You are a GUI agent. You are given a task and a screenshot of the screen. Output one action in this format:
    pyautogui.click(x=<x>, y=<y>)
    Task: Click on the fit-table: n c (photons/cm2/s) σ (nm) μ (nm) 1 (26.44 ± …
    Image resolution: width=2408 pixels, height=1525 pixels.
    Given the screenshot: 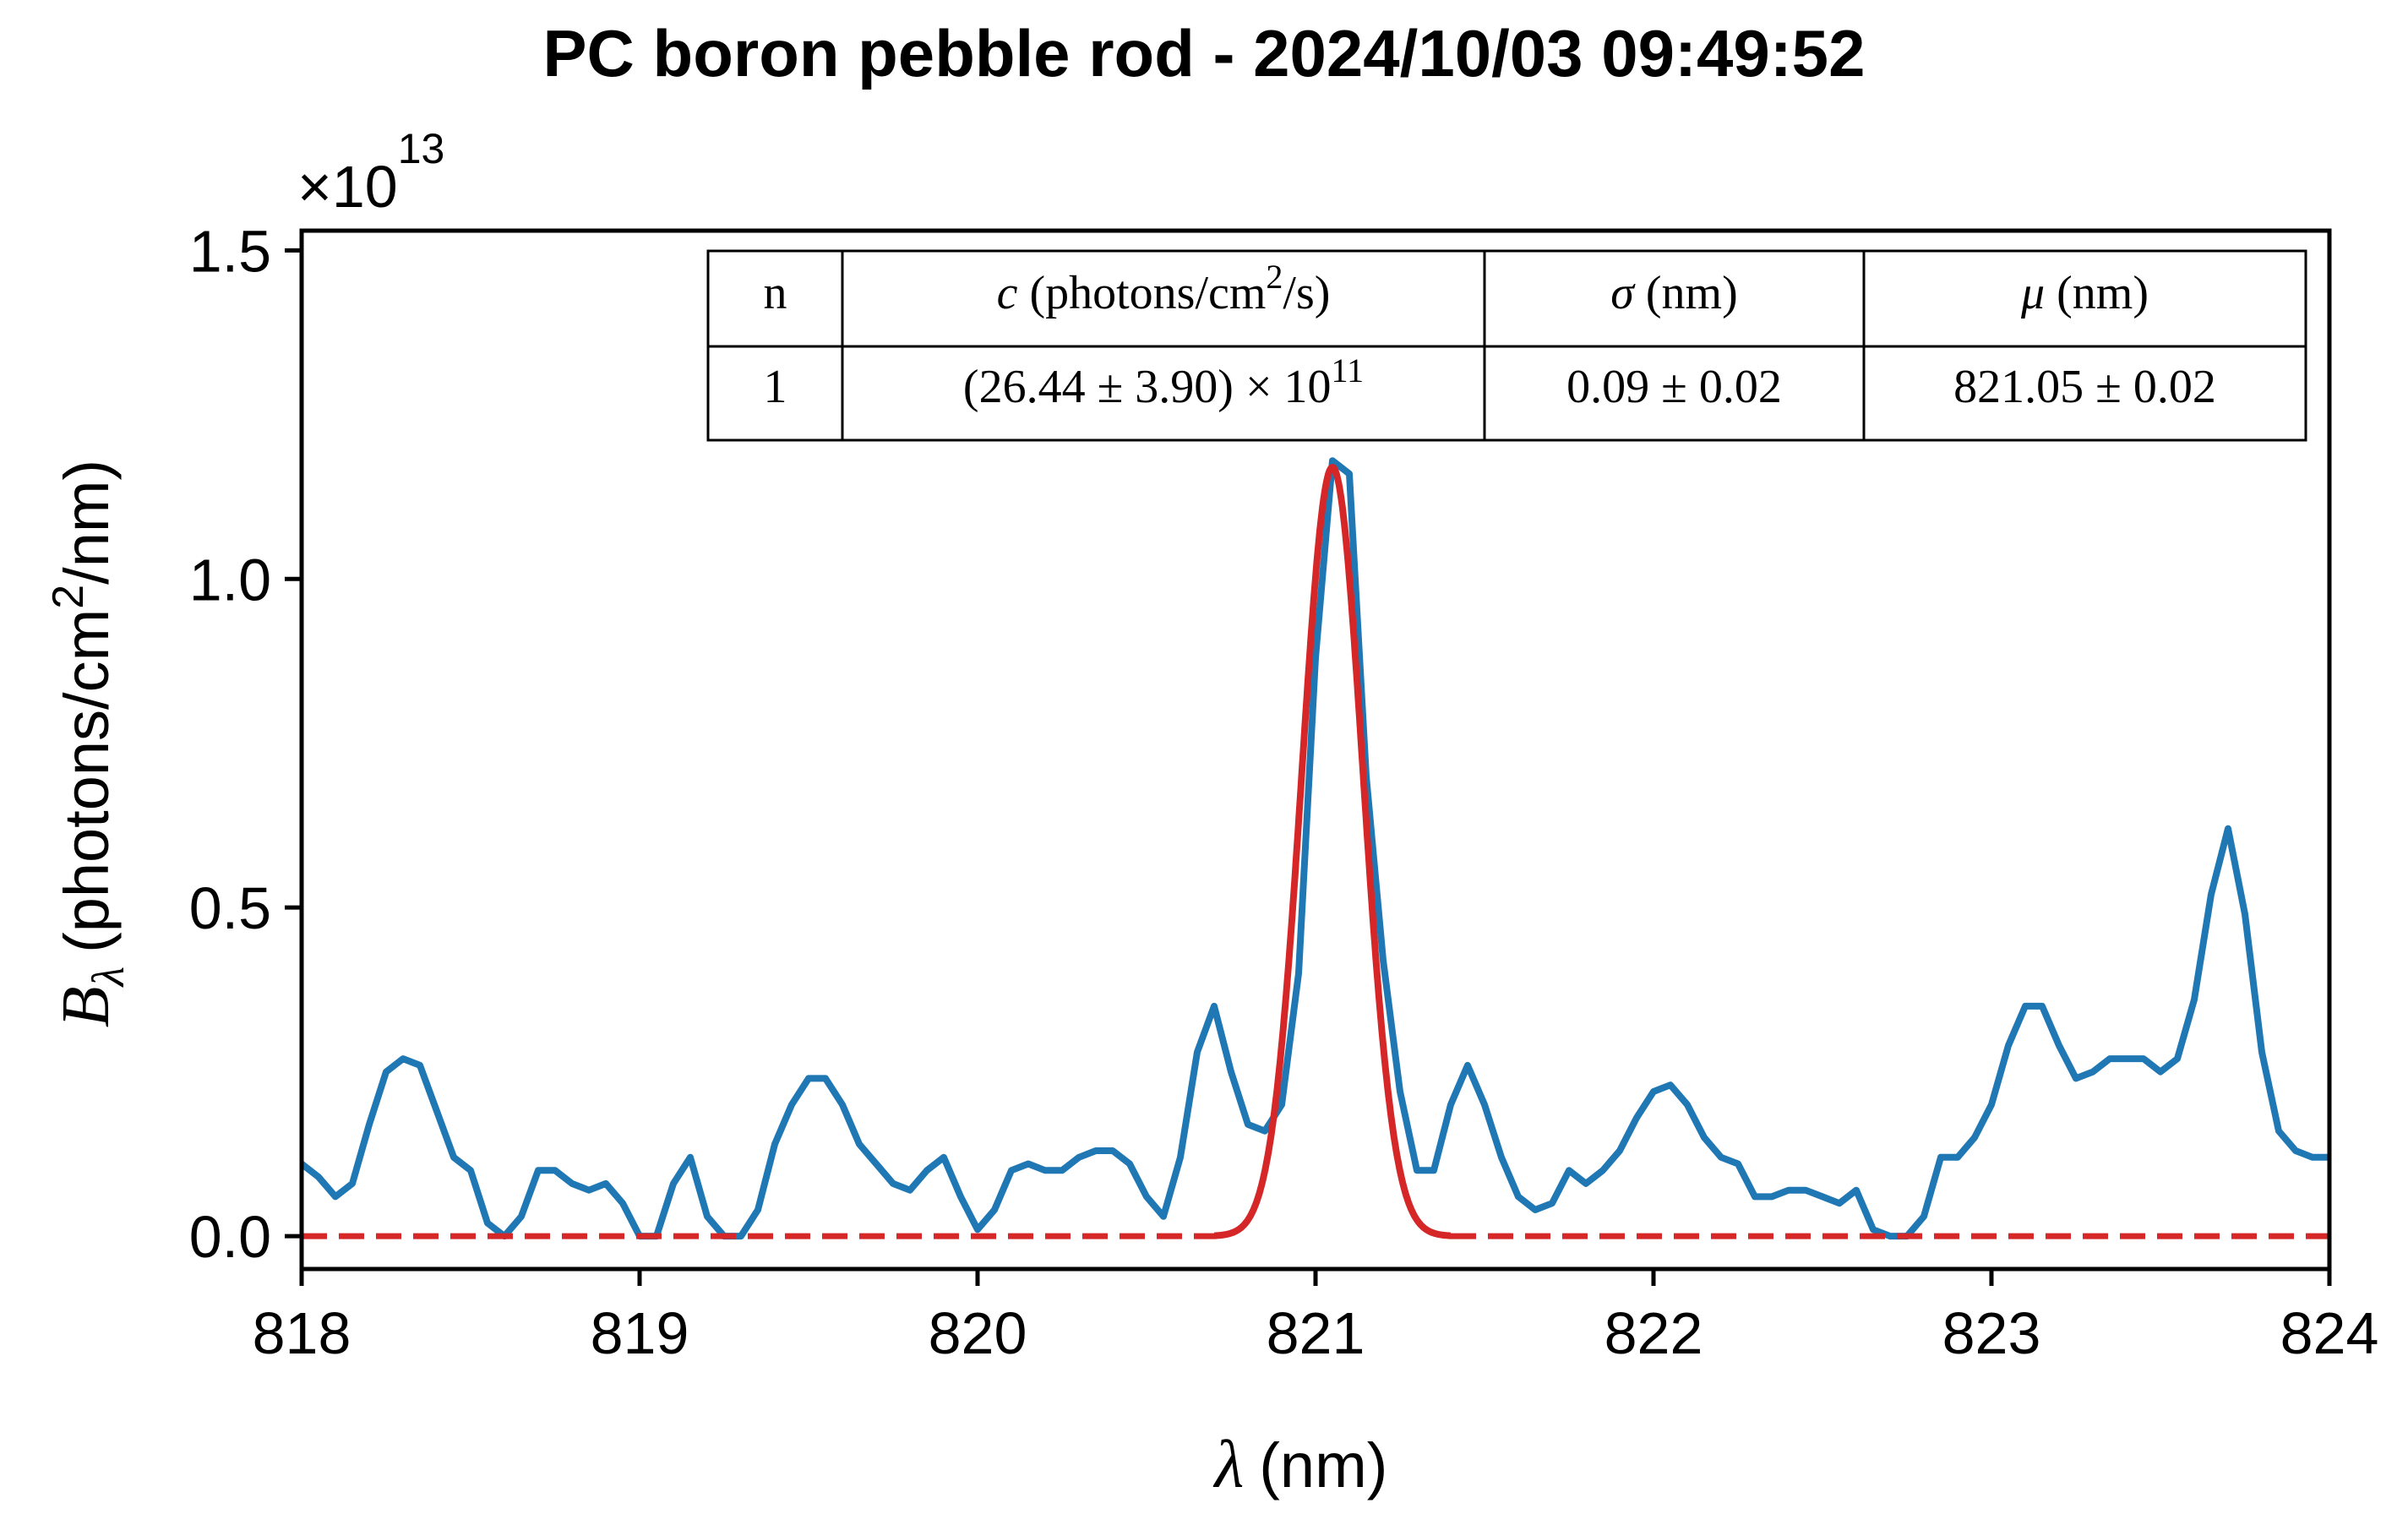 What is the action you would take?
    pyautogui.click(x=1506, y=345)
    